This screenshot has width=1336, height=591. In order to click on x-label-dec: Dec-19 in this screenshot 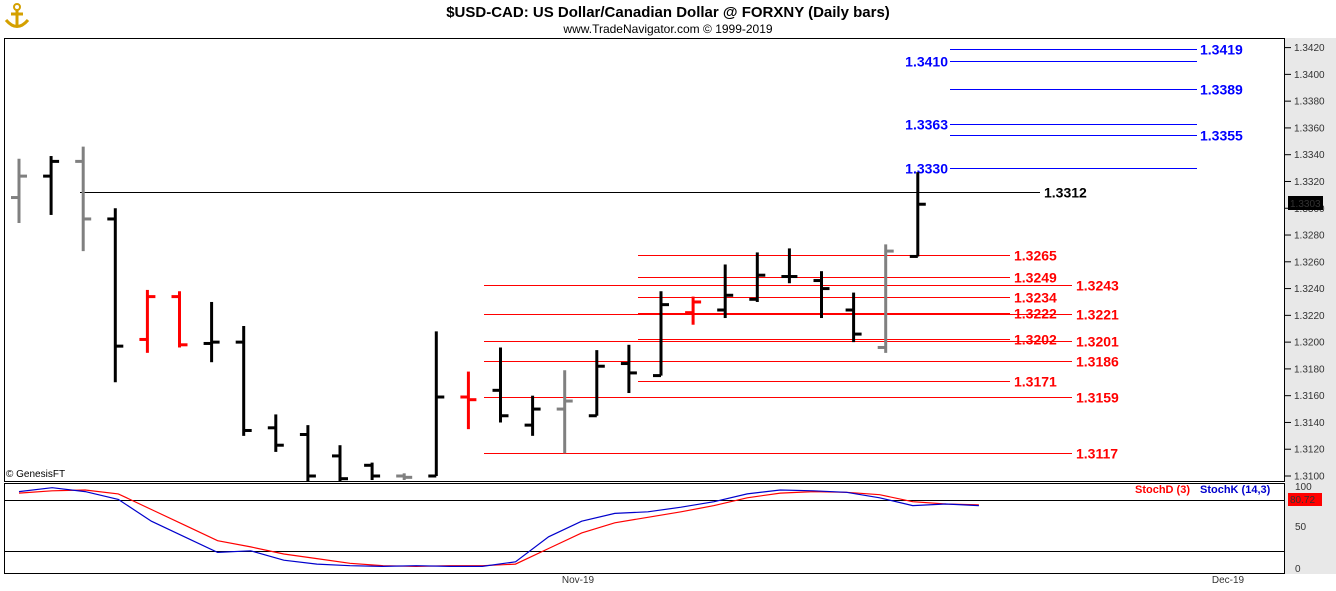, I will do `click(1228, 580)`.